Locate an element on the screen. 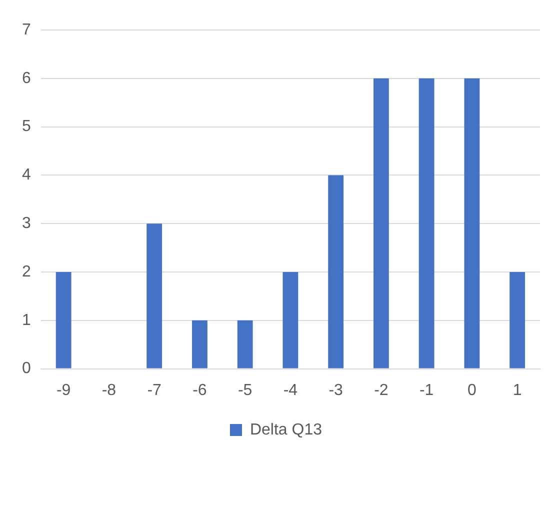 The height and width of the screenshot is (528, 554). x-tick-label: -5 is located at coordinates (245, 390).